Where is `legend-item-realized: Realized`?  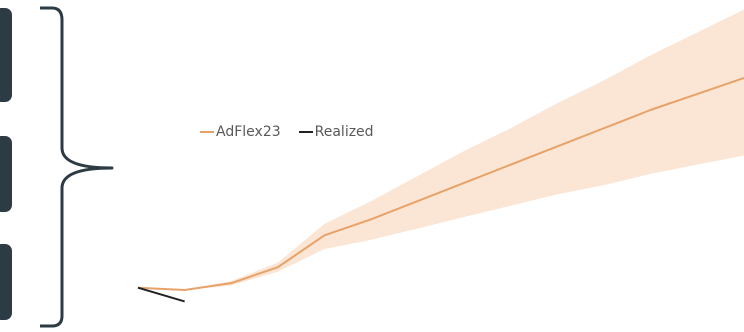
legend-item-realized: Realized is located at coordinates (336, 132).